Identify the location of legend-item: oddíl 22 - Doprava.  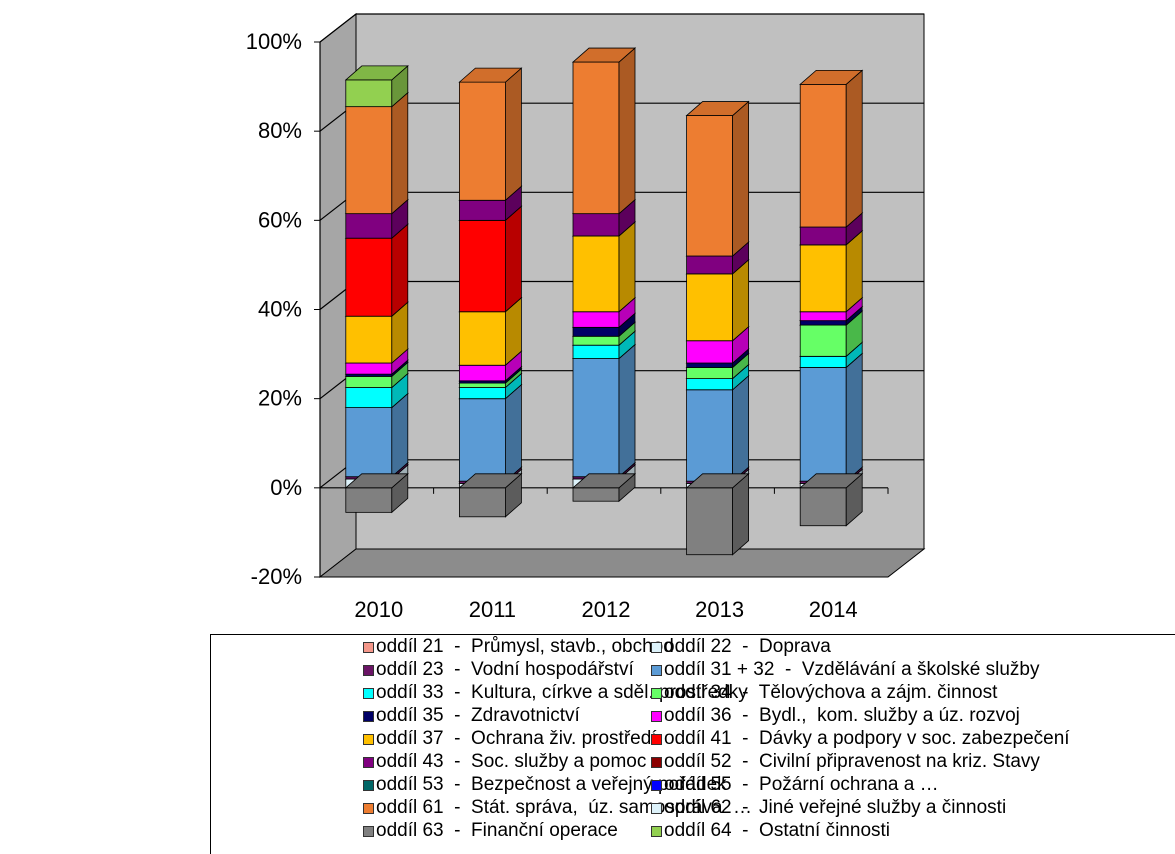
(741, 647).